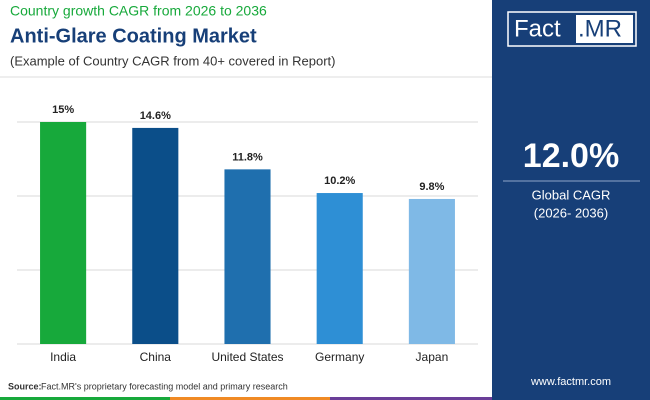 The image size is (650, 400). I want to click on logo-box, so click(604, 29).